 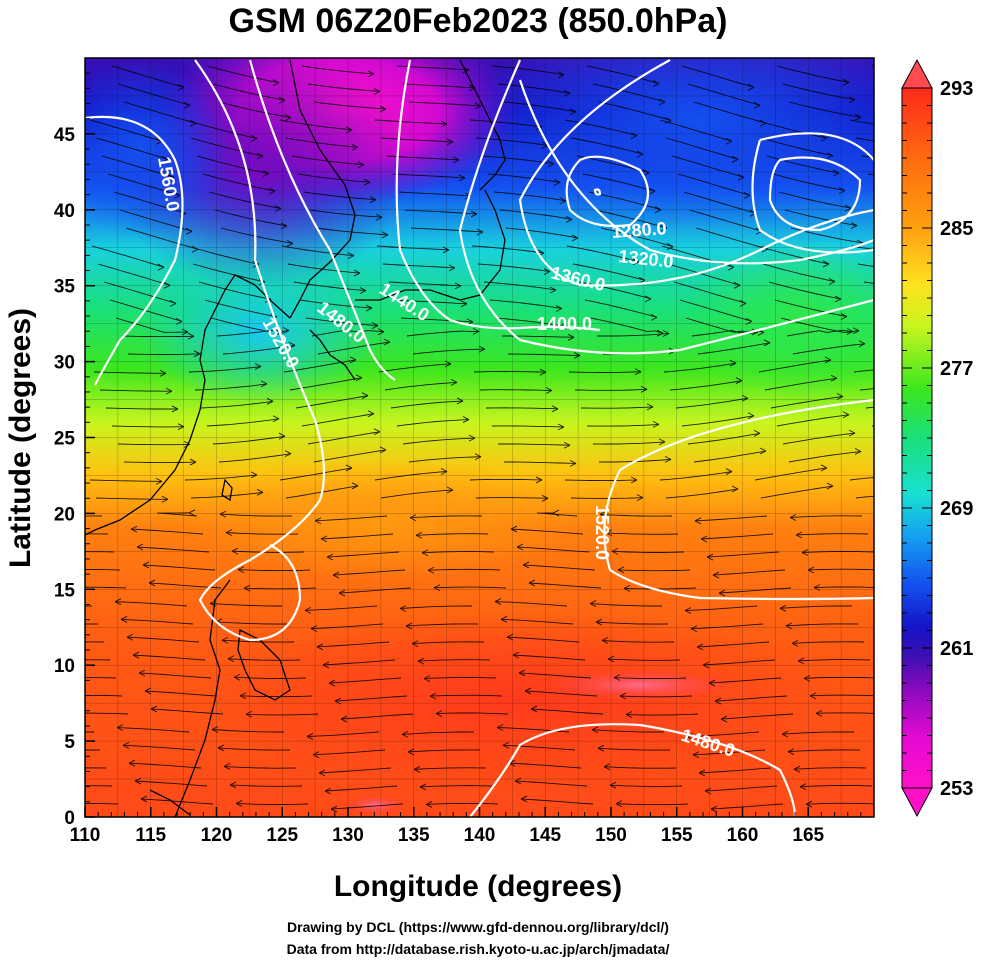 What do you see at coordinates (478, 886) in the screenshot?
I see `x-axis-label: Longitude (degrees)` at bounding box center [478, 886].